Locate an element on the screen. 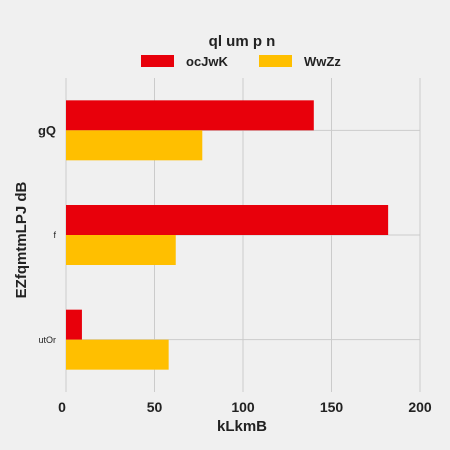  legend-label-ocjwk: ocJwK is located at coordinates (207, 61).